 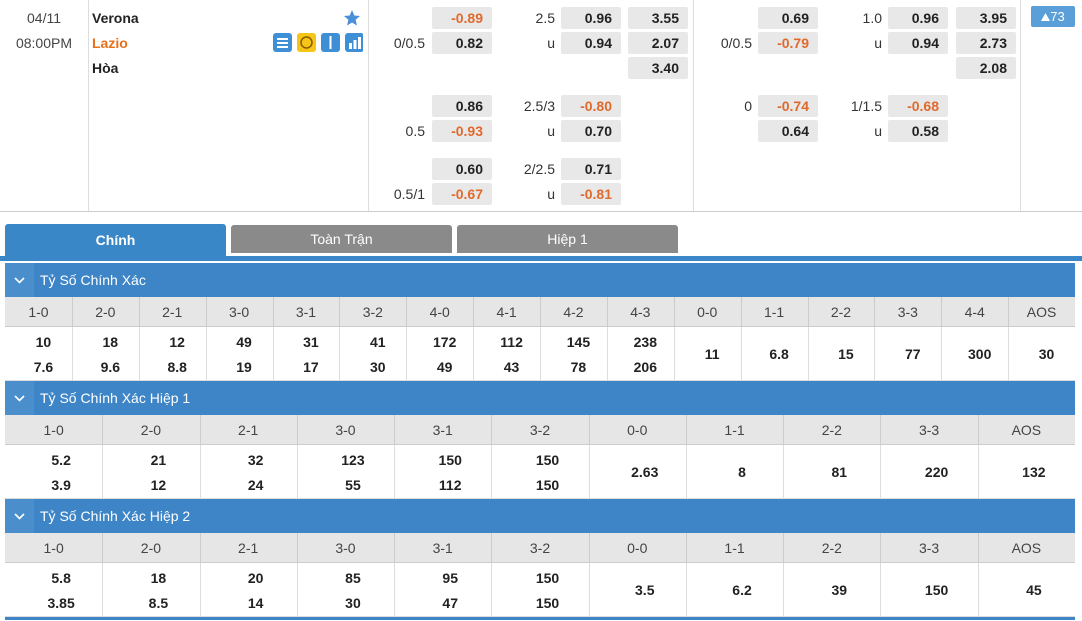 I want to click on ou-odds: -0.68, so click(x=918, y=106).